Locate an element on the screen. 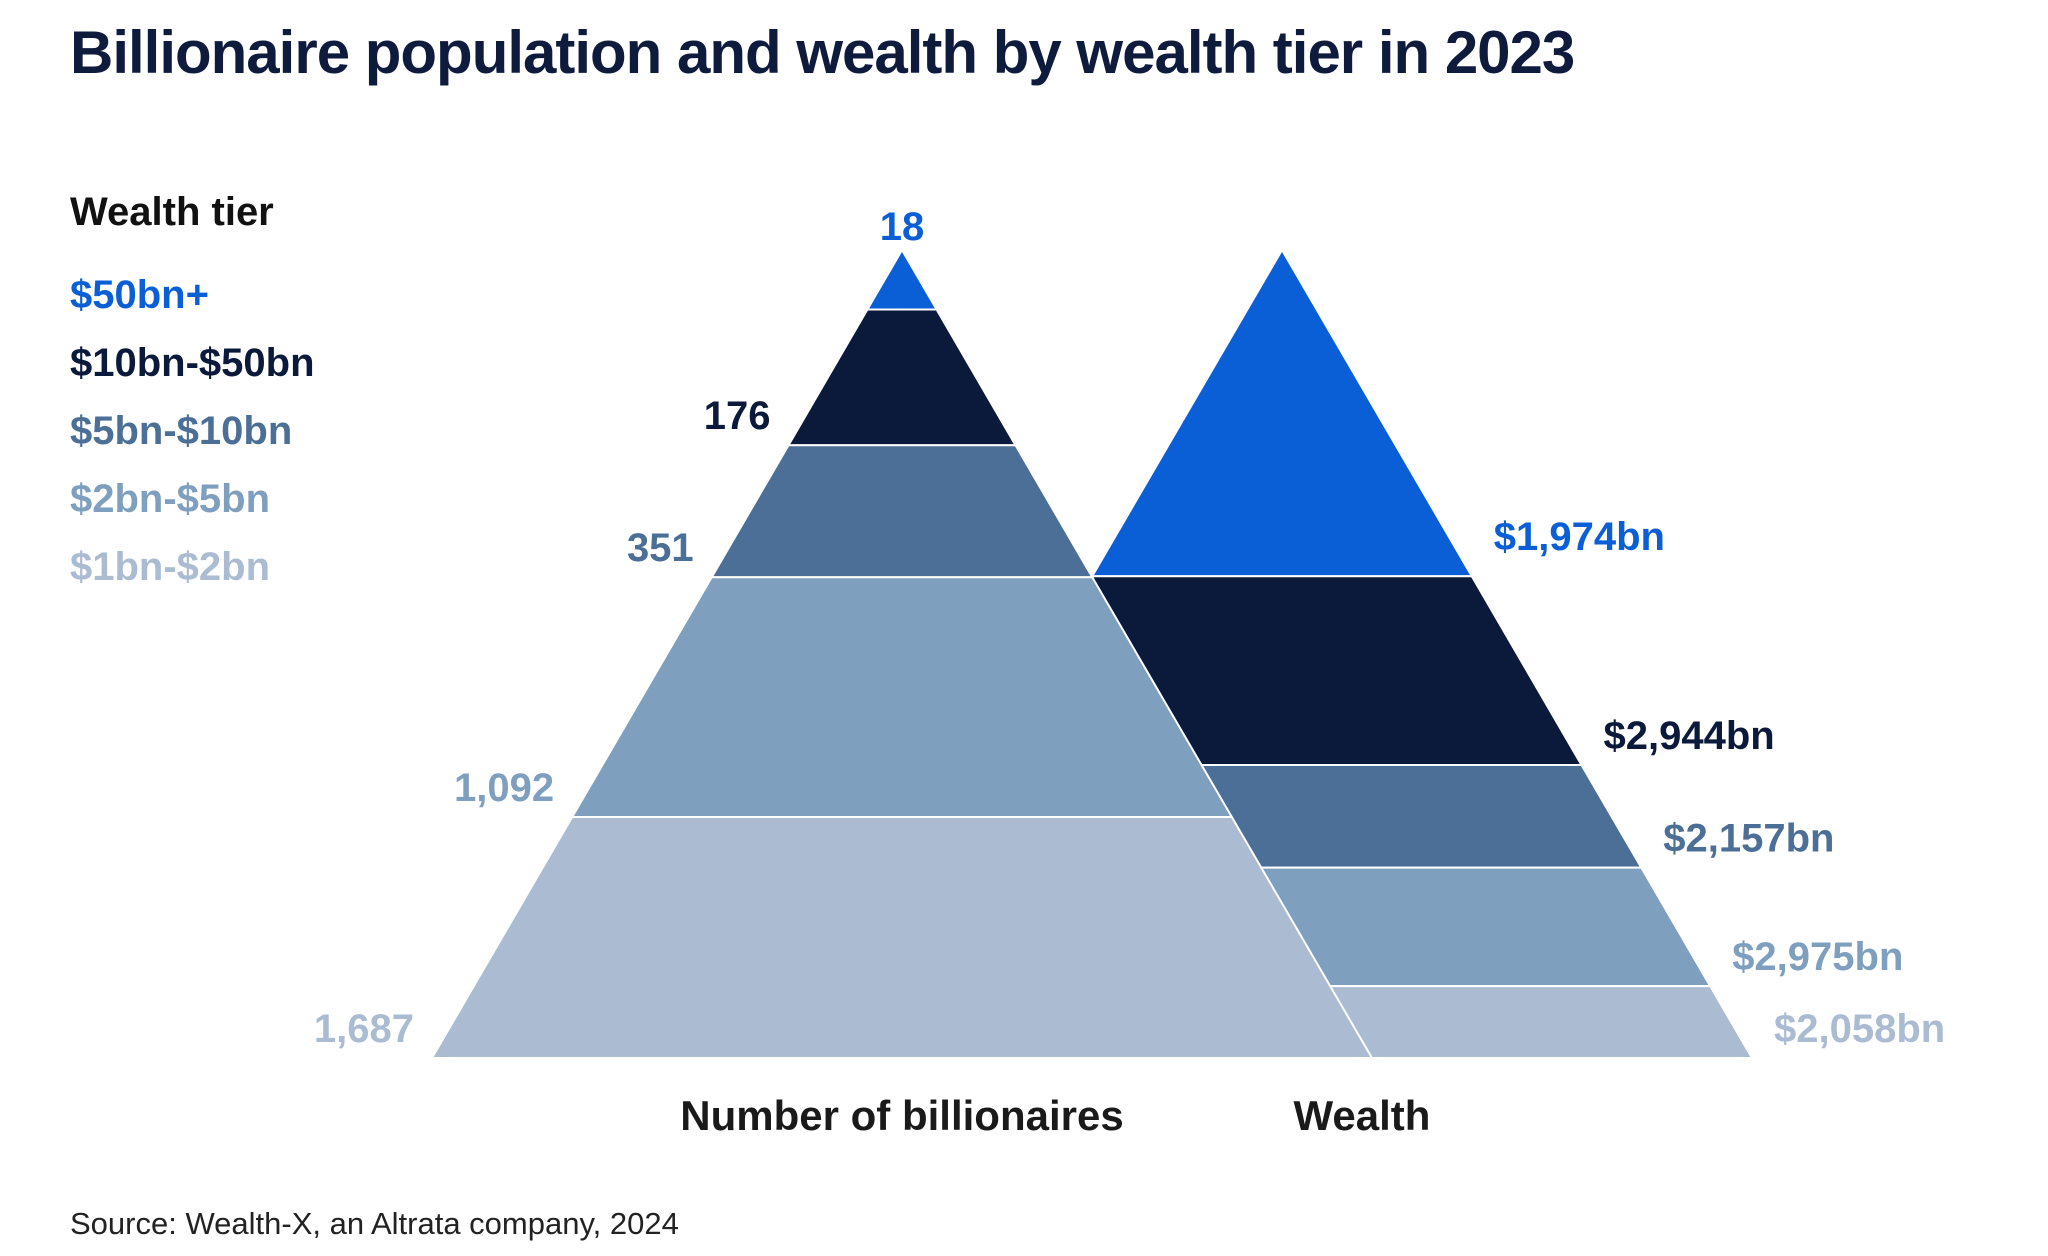 The image size is (2048, 1256). count-band-1bn-2bn is located at coordinates (902, 937).